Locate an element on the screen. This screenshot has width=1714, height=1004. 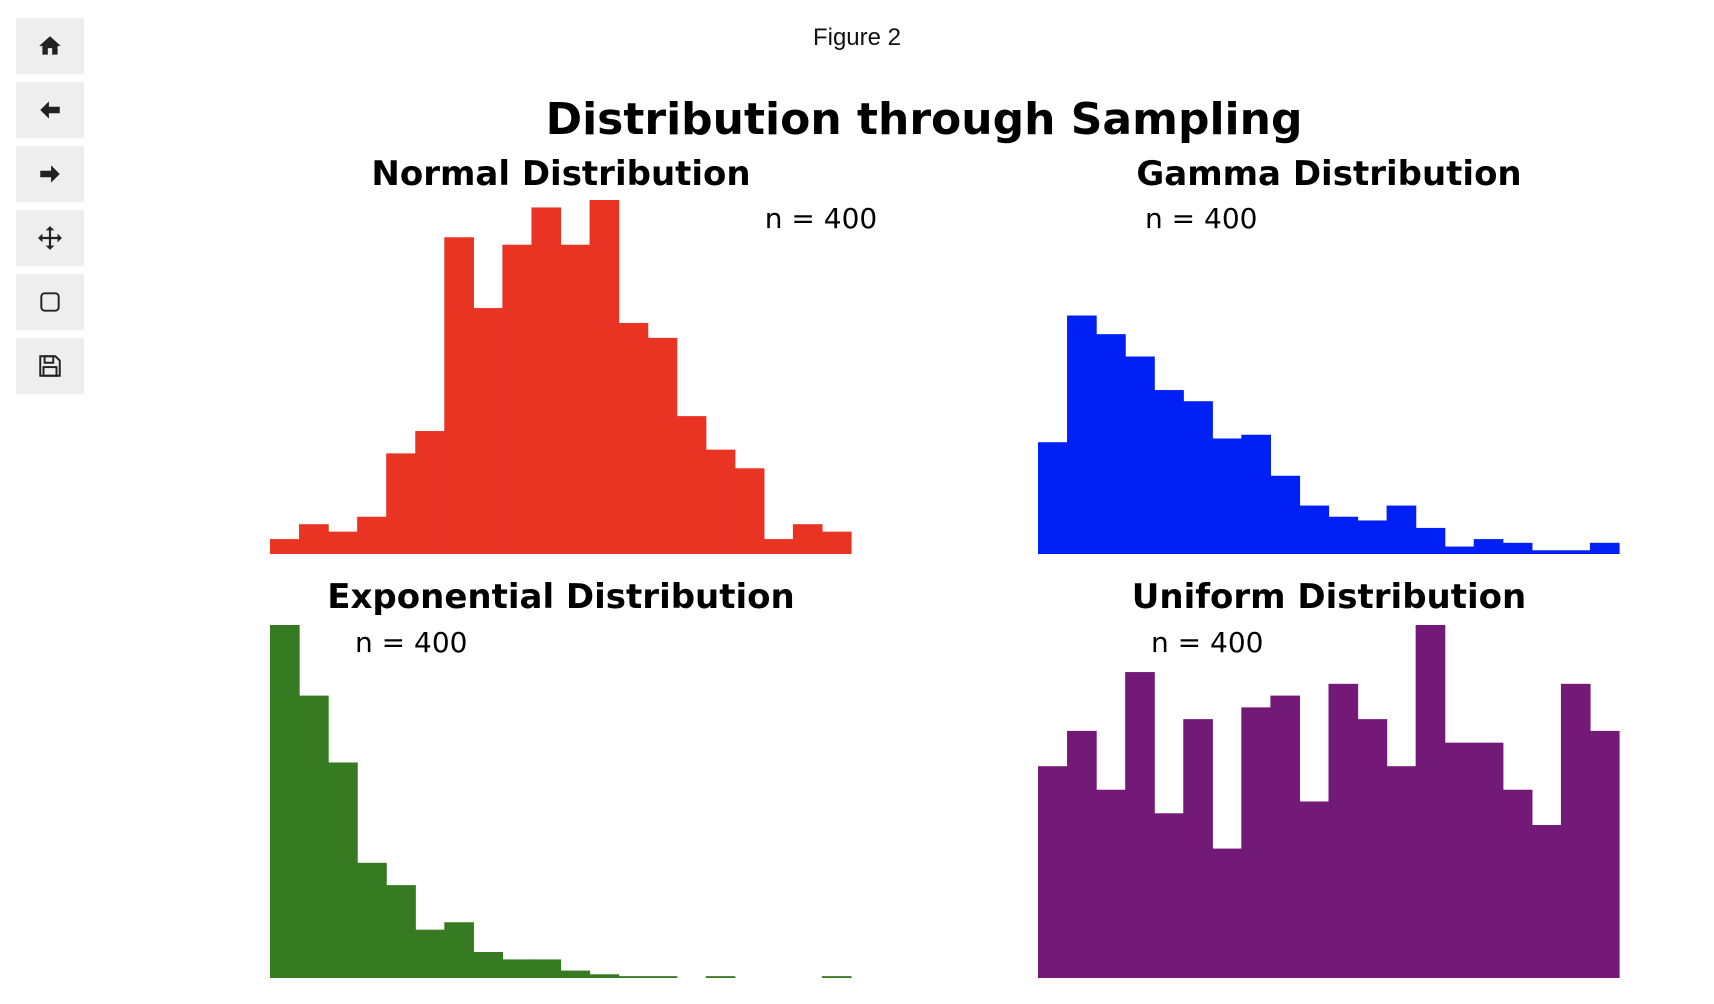
zoom-button is located at coordinates (50, 302).